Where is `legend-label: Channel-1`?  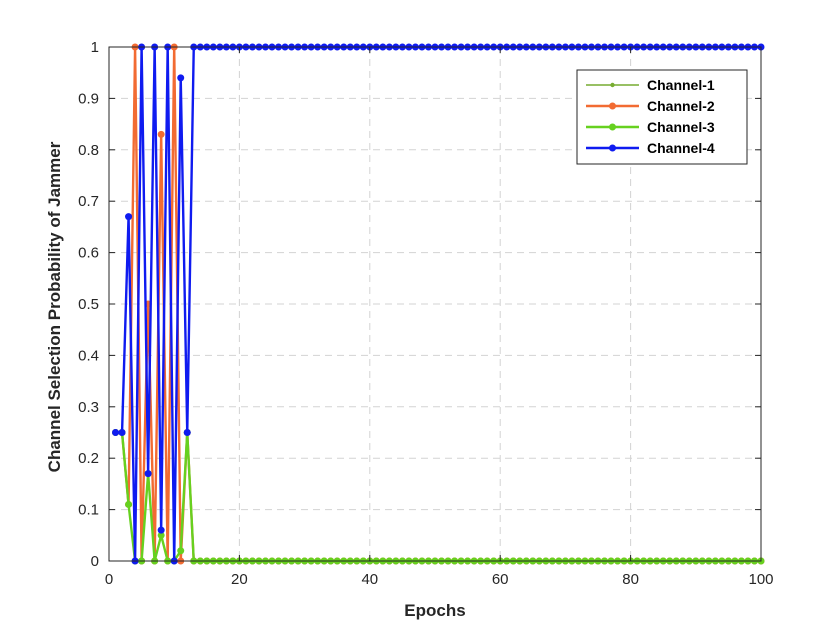
legend-label: Channel-1 is located at coordinates (681, 85).